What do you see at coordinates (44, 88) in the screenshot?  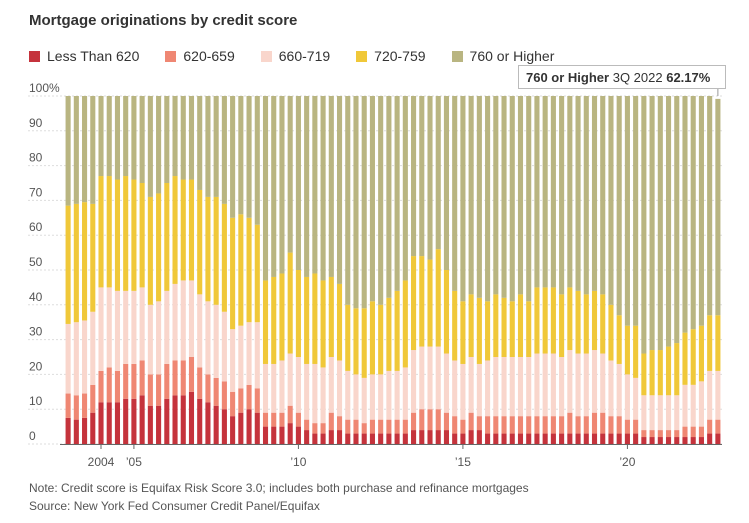 I see `y-tick-label: 100%` at bounding box center [44, 88].